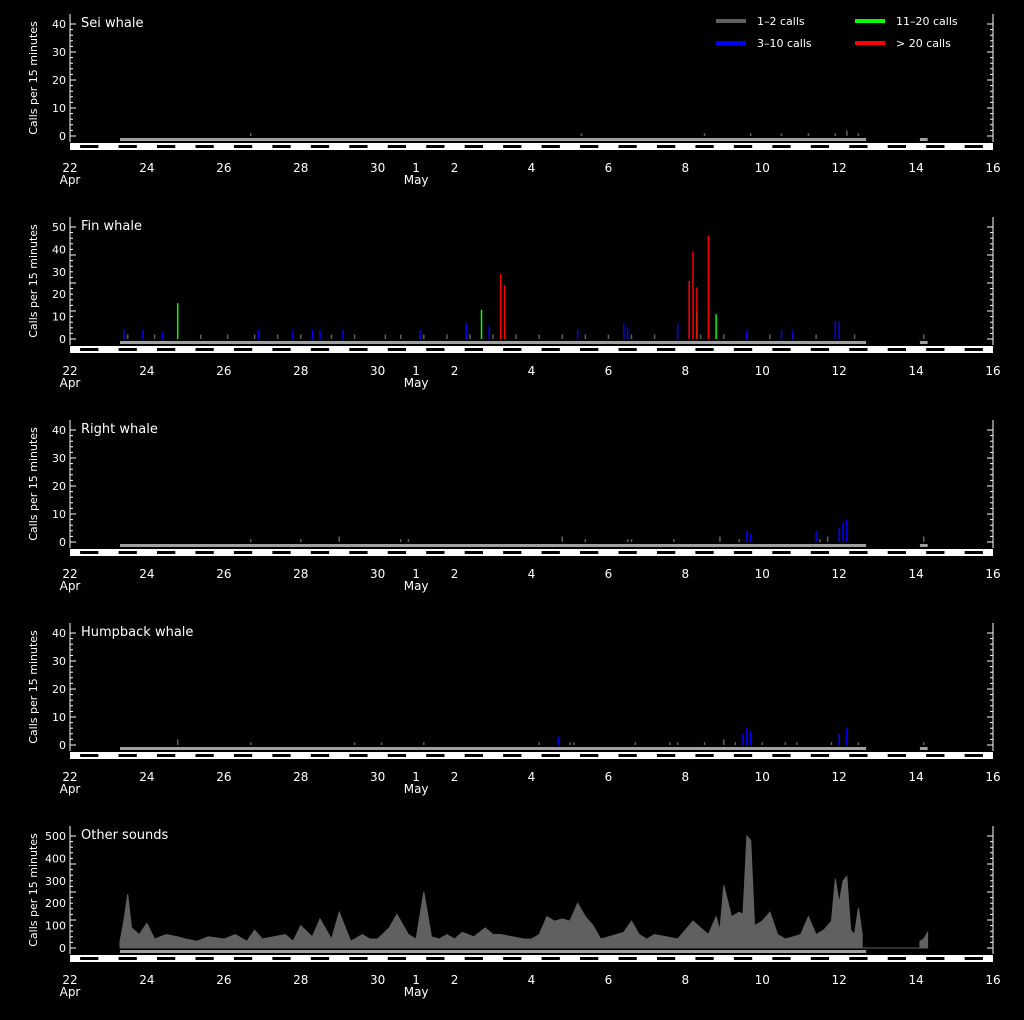  Describe the element at coordinates (59, 272) in the screenshot. I see `y-tick-label: 30` at that location.